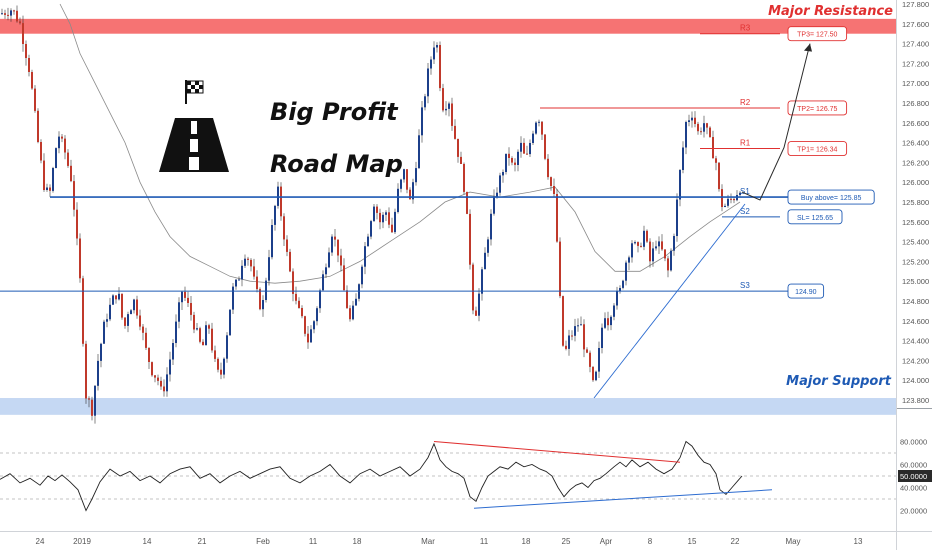 Image resolution: width=932 pixels, height=550 pixels. Describe the element at coordinates (623, 499) in the screenshot. I see `osc-divergence-line-blue` at that location.